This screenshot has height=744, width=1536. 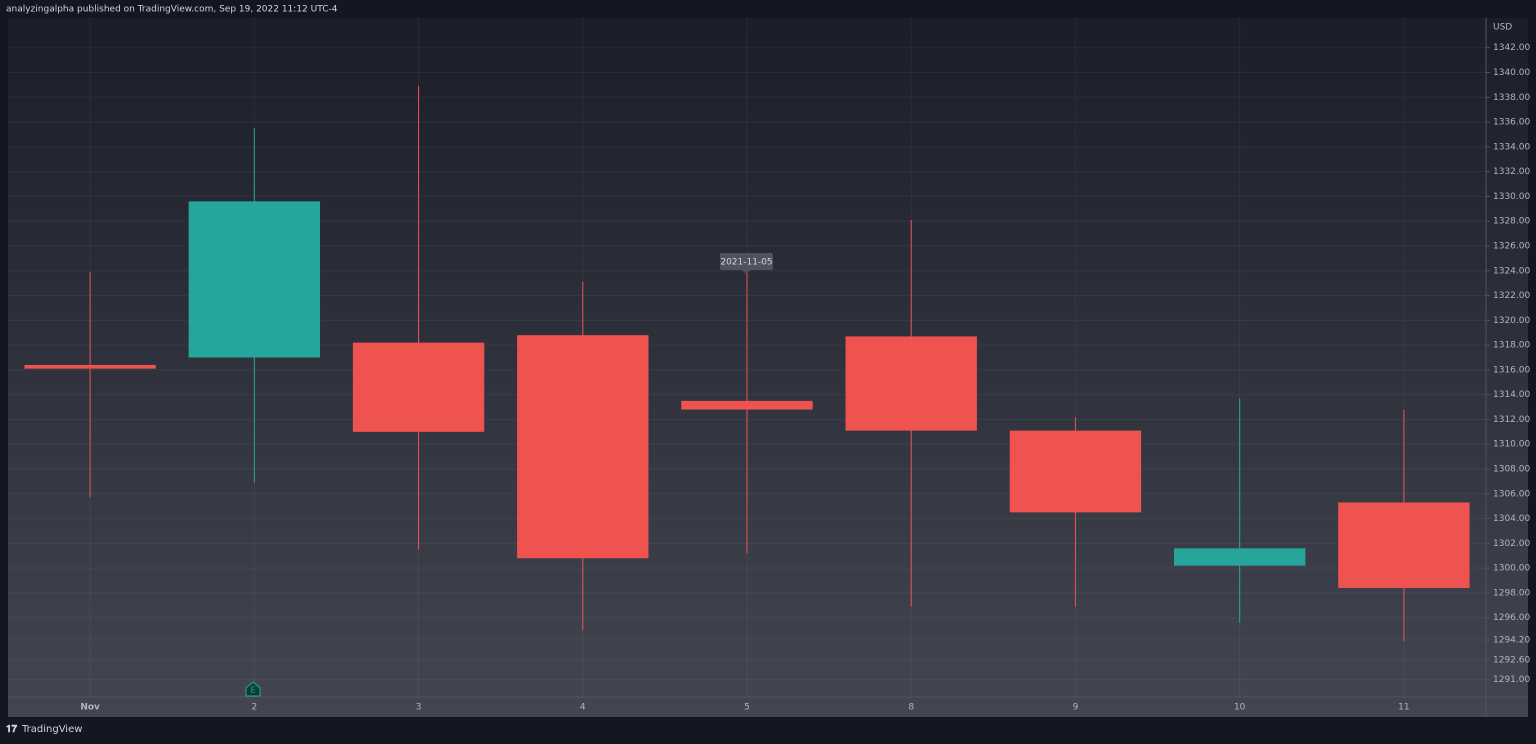 I want to click on y-tick-label: 1340.00, so click(x=1511, y=73).